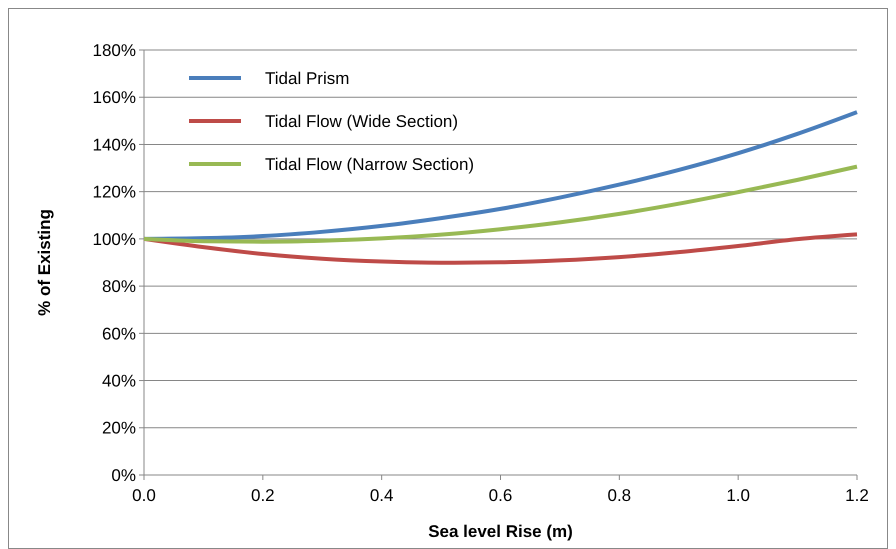  Describe the element at coordinates (263, 495) in the screenshot. I see `x-tick-label: 0.2` at that location.